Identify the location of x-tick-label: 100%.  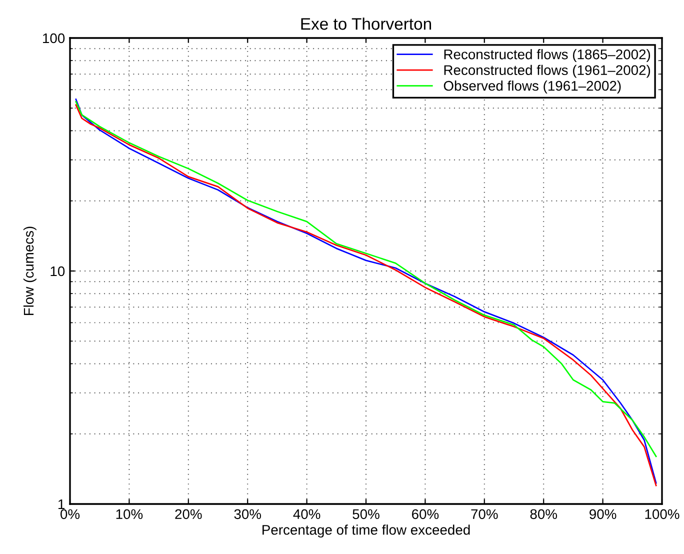
(662, 514).